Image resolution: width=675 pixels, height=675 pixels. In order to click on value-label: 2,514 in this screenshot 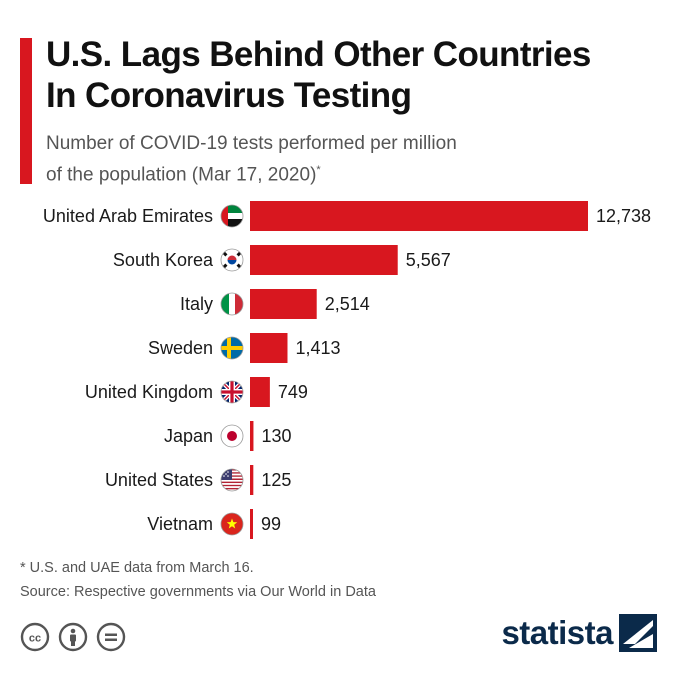, I will do `click(347, 304)`.